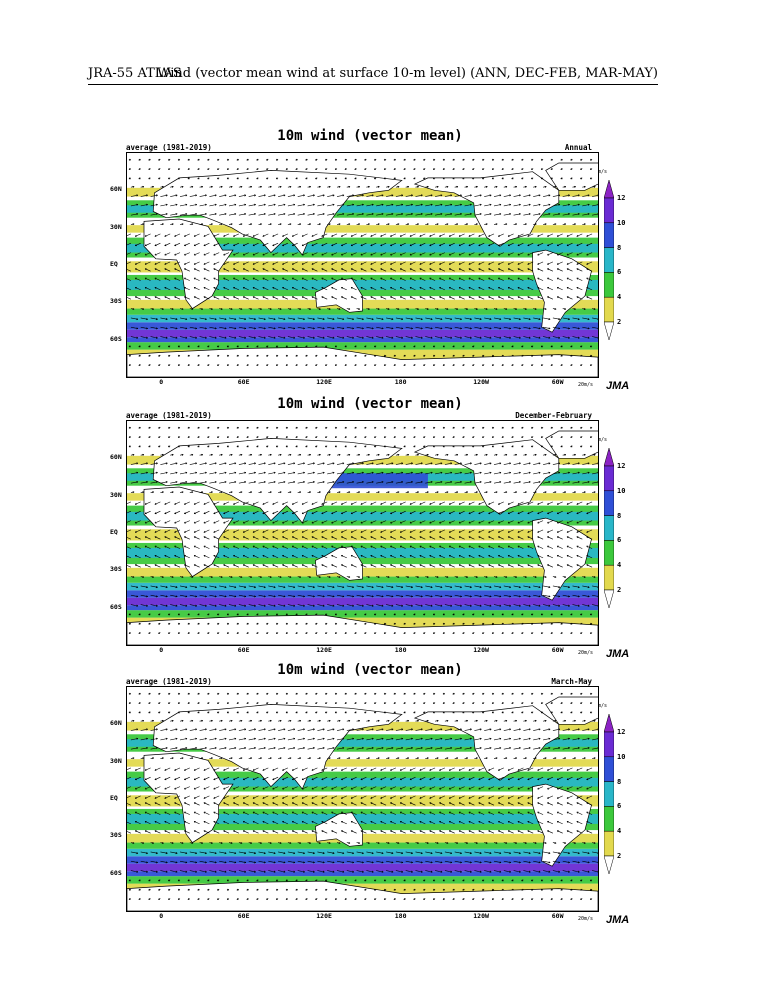 This screenshot has height=990, width=765. I want to click on atlas-title: JRA-55 ATLAS, so click(135, 73).